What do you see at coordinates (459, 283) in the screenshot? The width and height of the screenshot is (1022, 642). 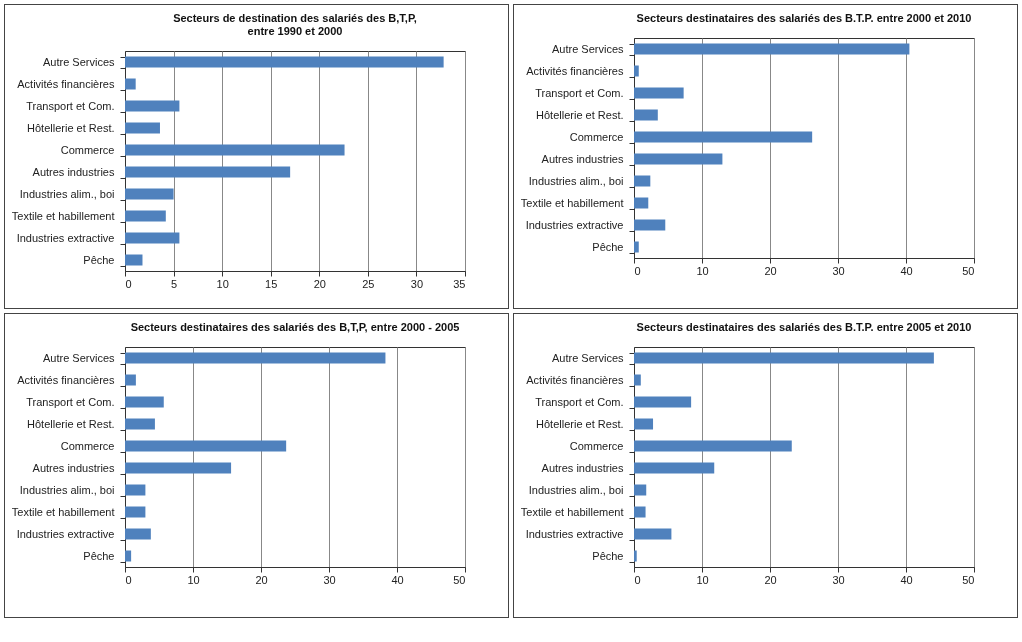 I see `x-tick-label: 35` at bounding box center [459, 283].